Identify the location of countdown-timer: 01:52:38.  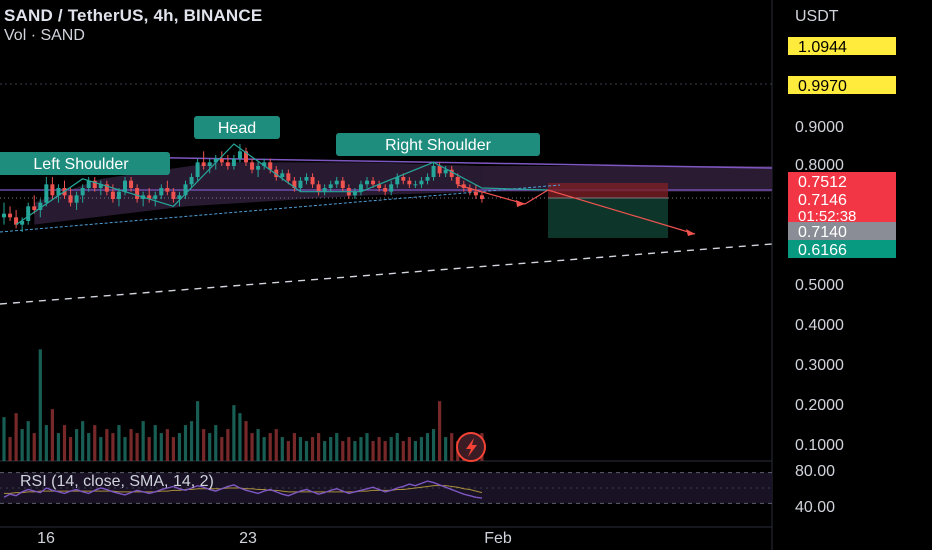
(827, 216).